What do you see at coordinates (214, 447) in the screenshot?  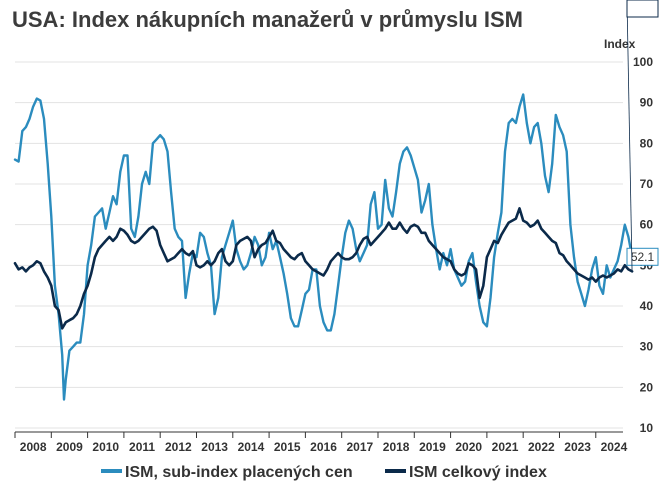 I see `x-tick-label-2013: 2013` at bounding box center [214, 447].